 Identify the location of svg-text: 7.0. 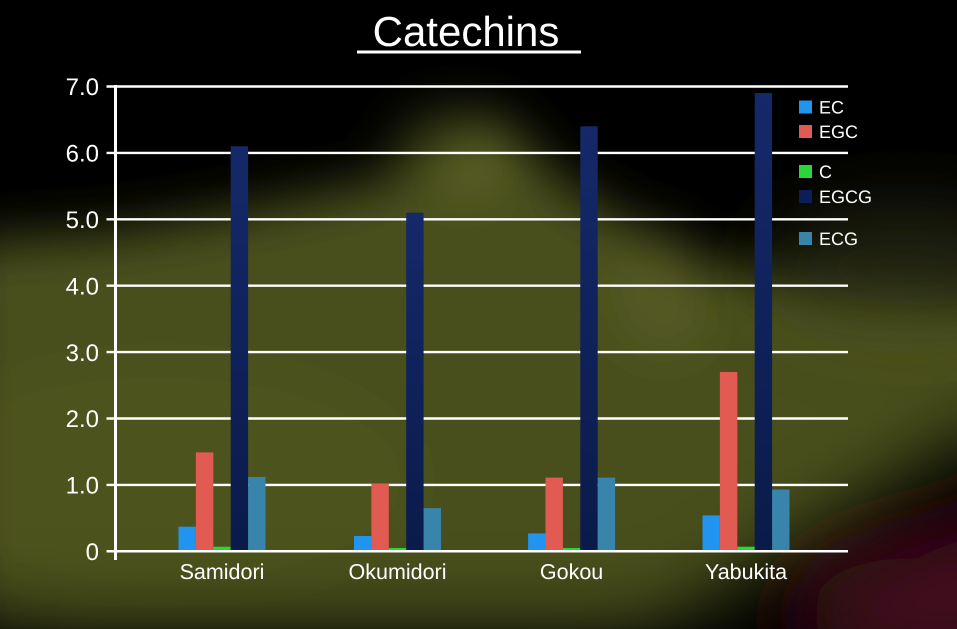
(82, 87).